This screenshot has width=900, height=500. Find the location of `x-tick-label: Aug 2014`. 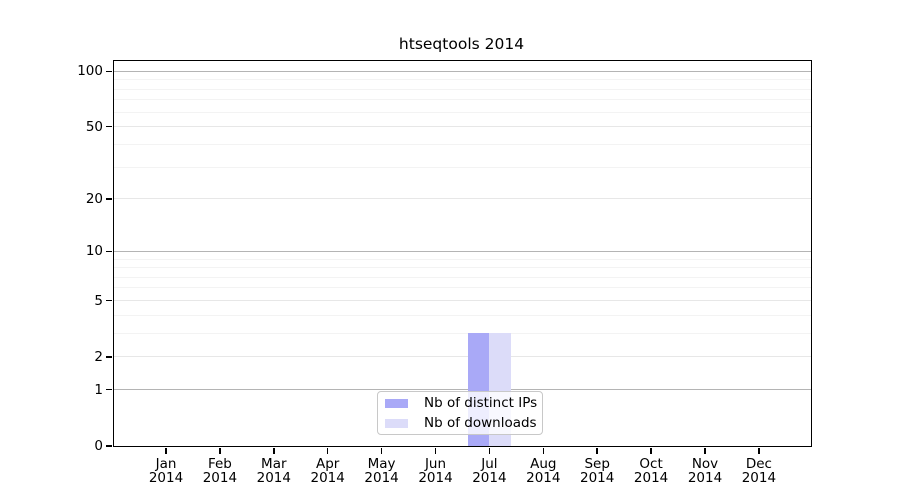

x-tick-label: Aug 2014 is located at coordinates (543, 471).